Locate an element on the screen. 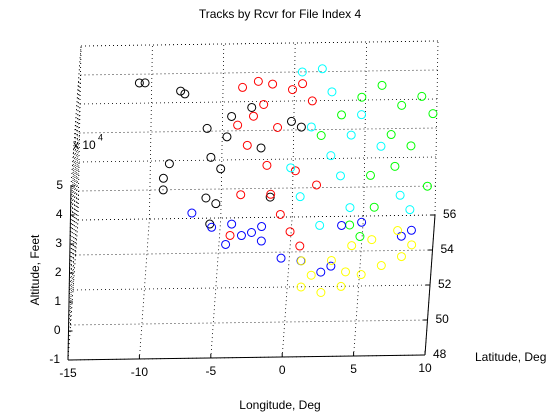 The image size is (560, 420). z-multiplier-exponent: 4 is located at coordinates (100, 137).